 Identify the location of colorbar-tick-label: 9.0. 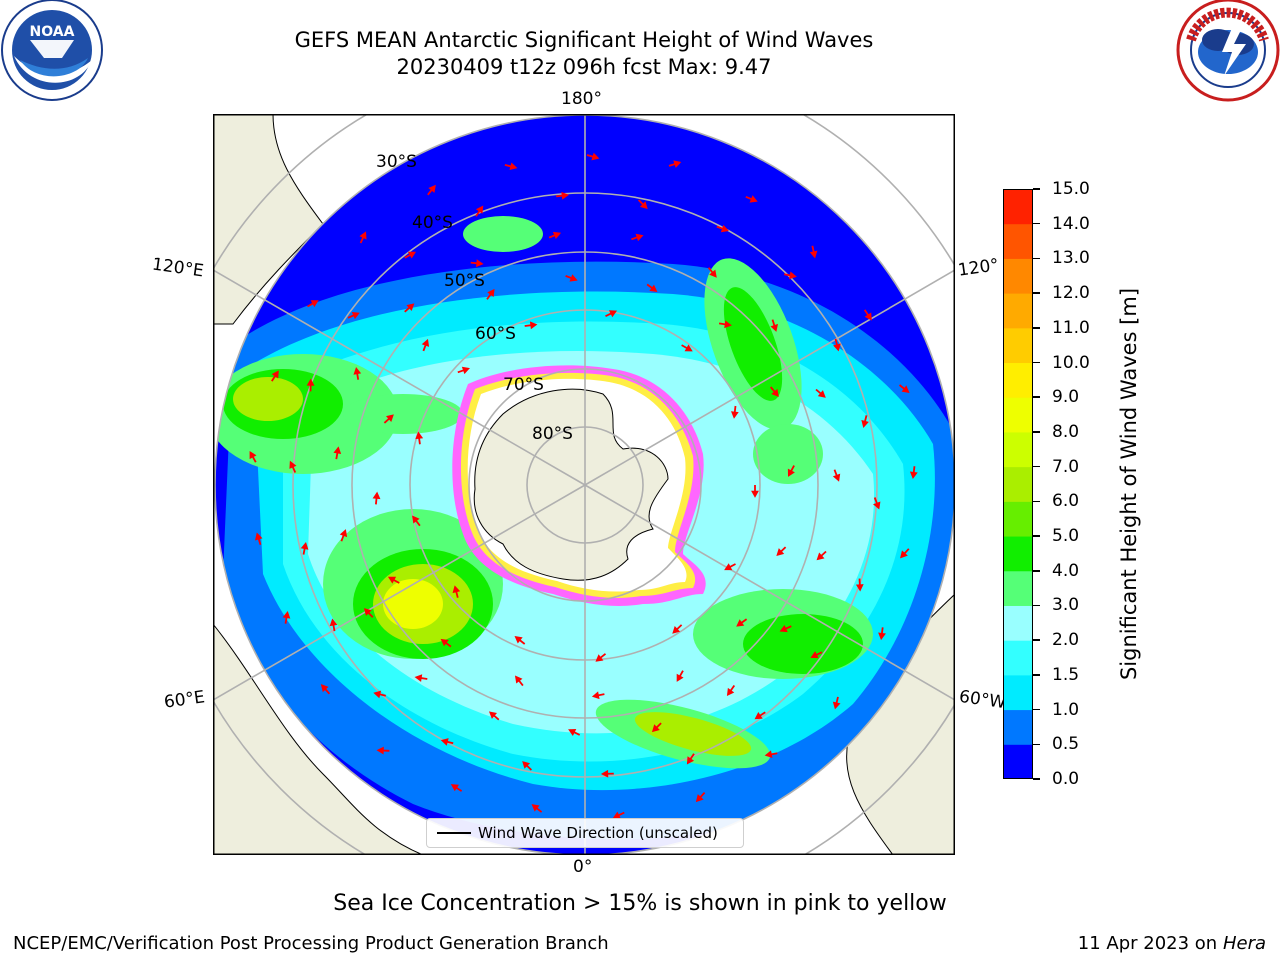
(1066, 397).